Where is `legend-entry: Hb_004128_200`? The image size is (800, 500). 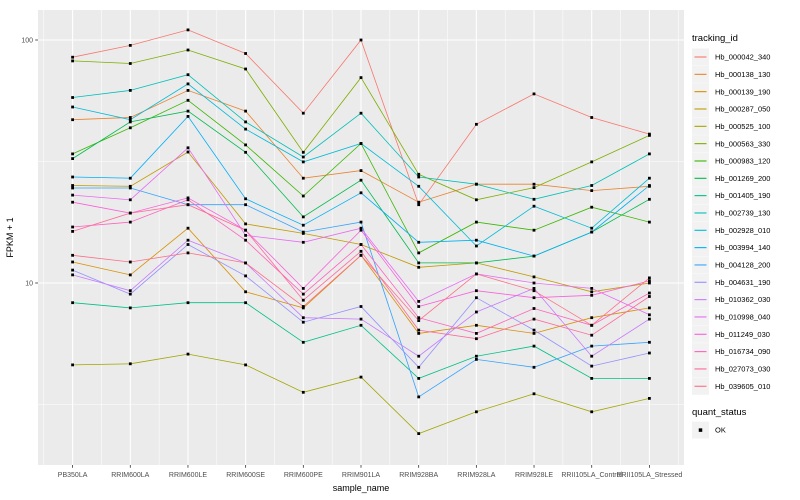
legend-entry: Hb_004128_200 is located at coordinates (731, 265).